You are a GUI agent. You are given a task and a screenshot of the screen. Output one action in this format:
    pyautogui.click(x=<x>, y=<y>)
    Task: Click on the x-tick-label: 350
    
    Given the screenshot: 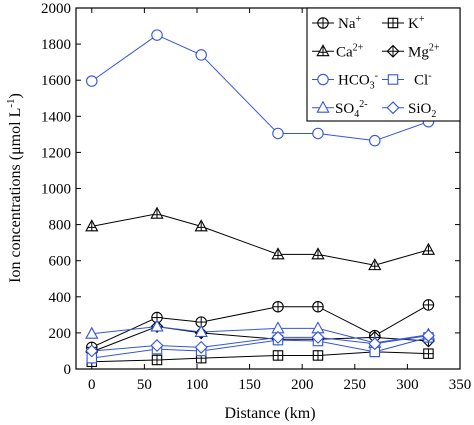 What is the action you would take?
    pyautogui.click(x=460, y=385)
    